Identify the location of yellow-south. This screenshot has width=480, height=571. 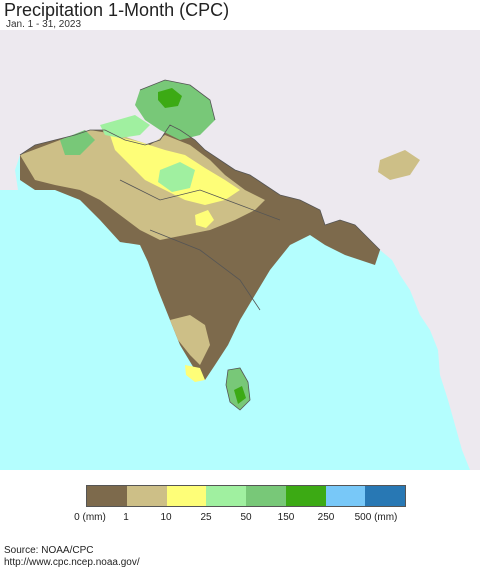
(195, 373).